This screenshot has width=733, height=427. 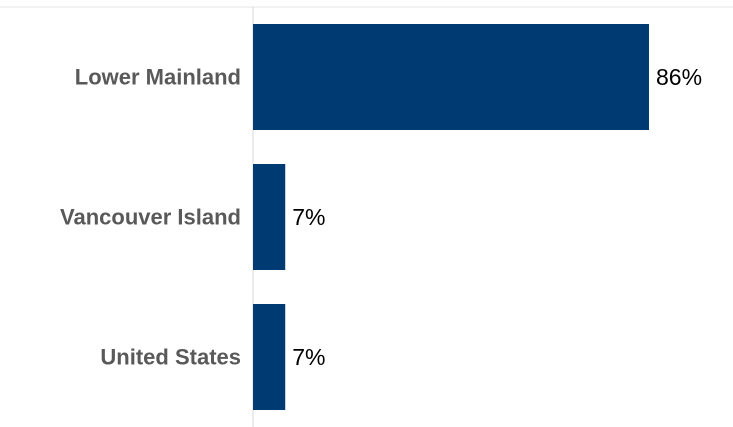 I want to click on data-label-vancouver-island: 7%, so click(x=308, y=217).